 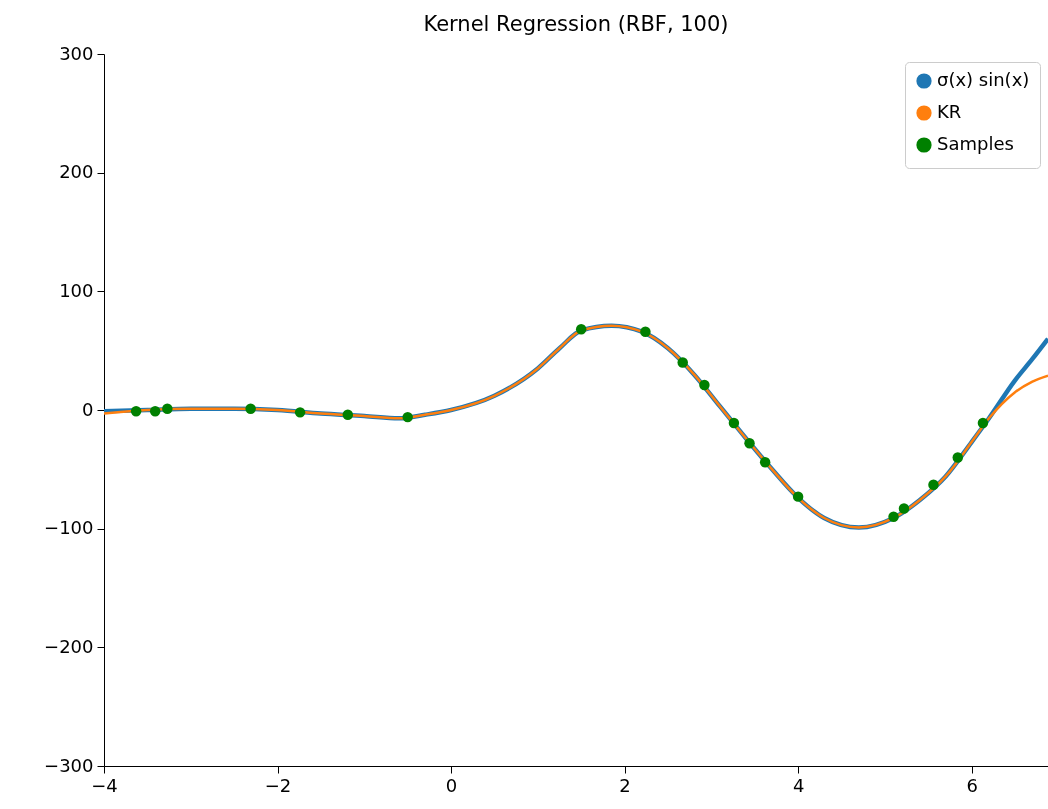 What do you see at coordinates (949, 111) in the screenshot?
I see `legend-label: KR` at bounding box center [949, 111].